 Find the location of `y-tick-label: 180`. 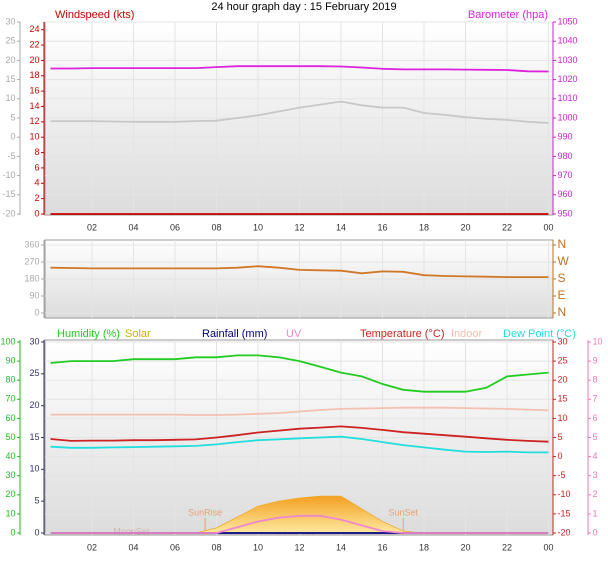

y-tick-label: 180 is located at coordinates (31, 278).